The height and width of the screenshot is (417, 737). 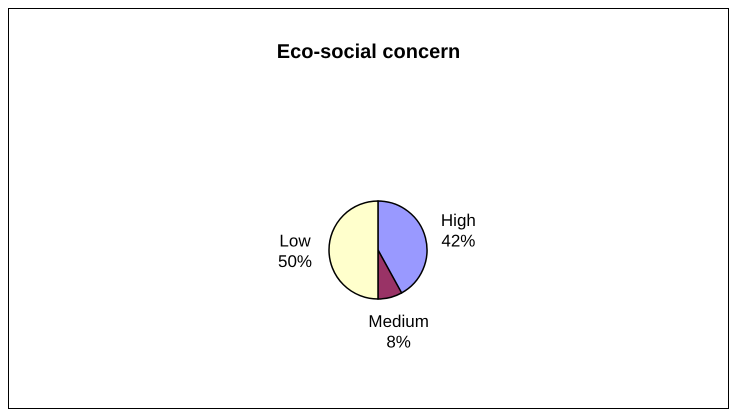 I want to click on slice-label: High, so click(x=458, y=220).